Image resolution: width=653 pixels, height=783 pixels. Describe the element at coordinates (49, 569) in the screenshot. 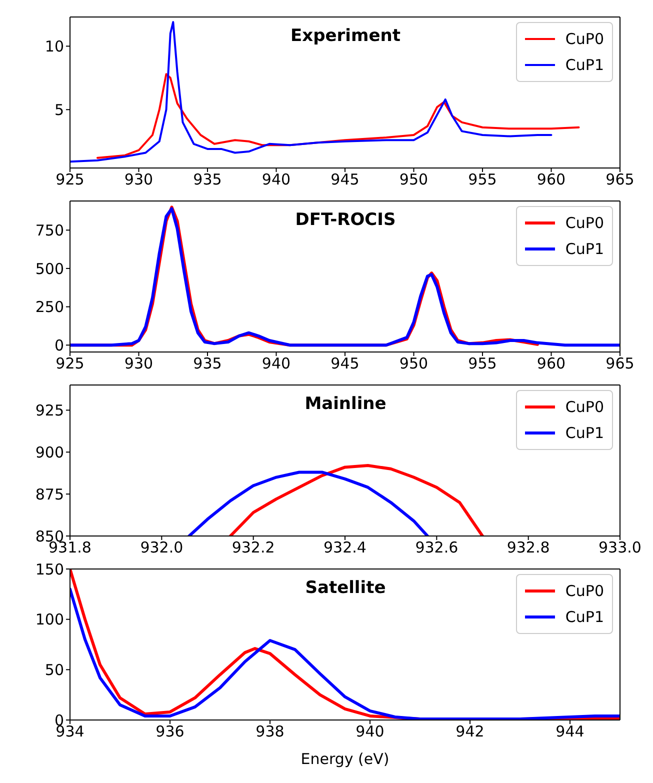

I see `y-tick-label: 150` at that location.